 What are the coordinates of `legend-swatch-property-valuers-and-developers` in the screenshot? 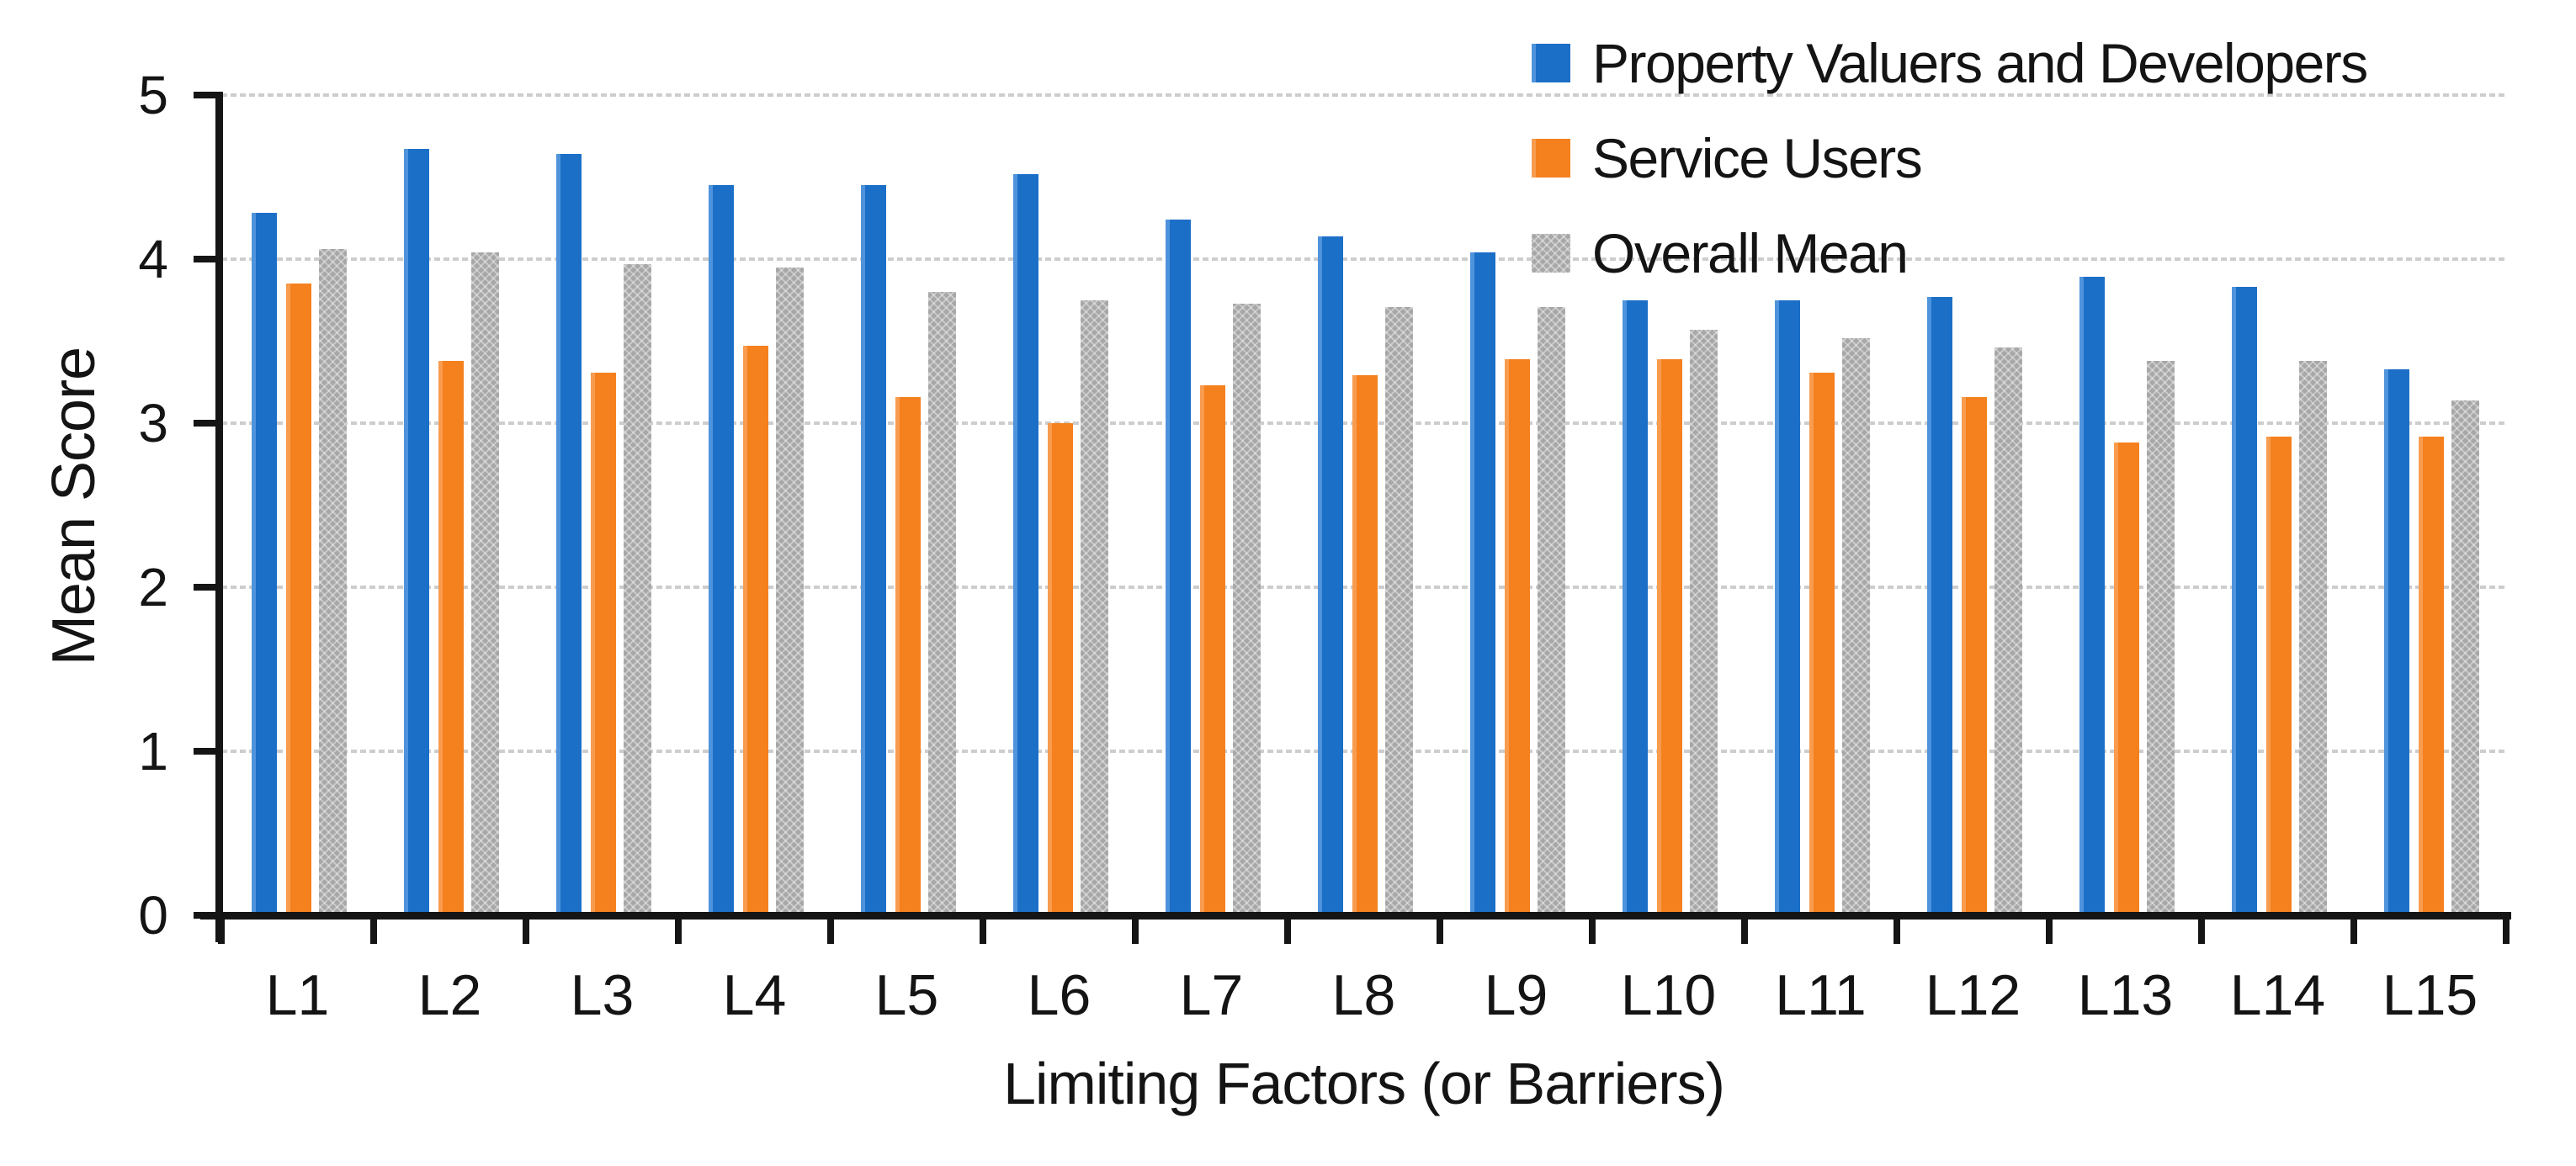 It's located at (1551, 63).